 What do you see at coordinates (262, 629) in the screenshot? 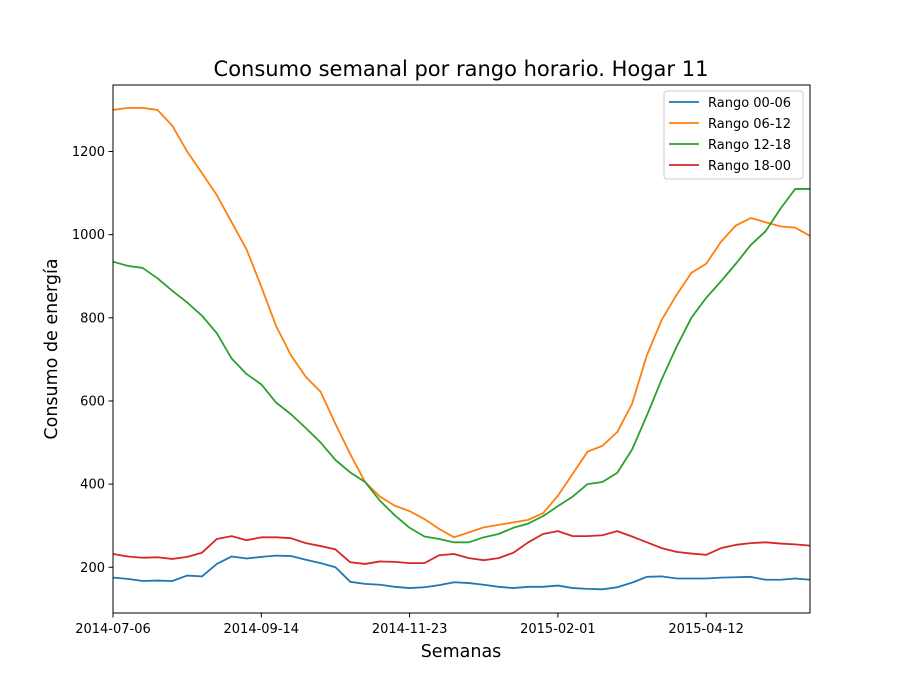
I see `x-tick-label: 2014-09-14` at bounding box center [262, 629].